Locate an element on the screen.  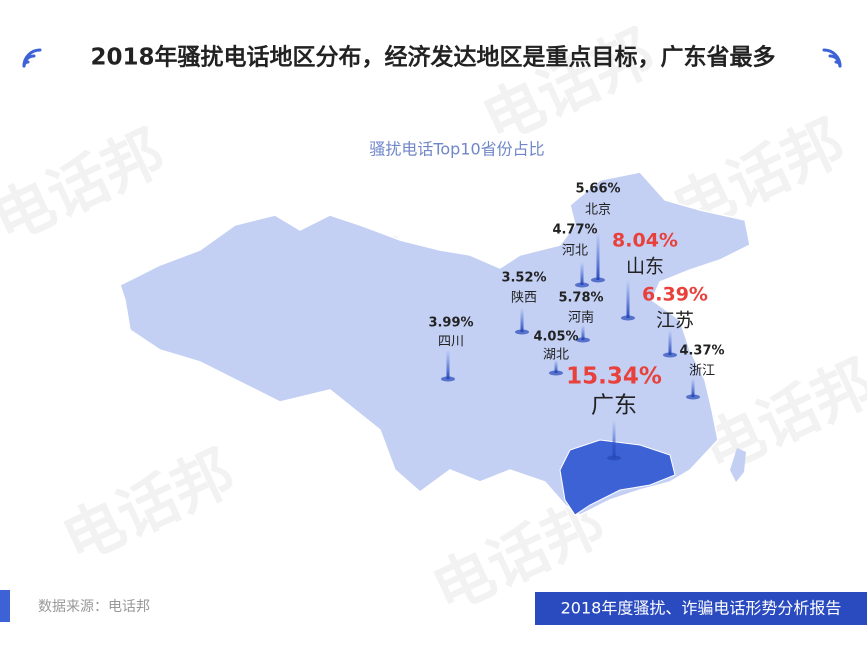
province-label: 广东 is located at coordinates (614, 406).